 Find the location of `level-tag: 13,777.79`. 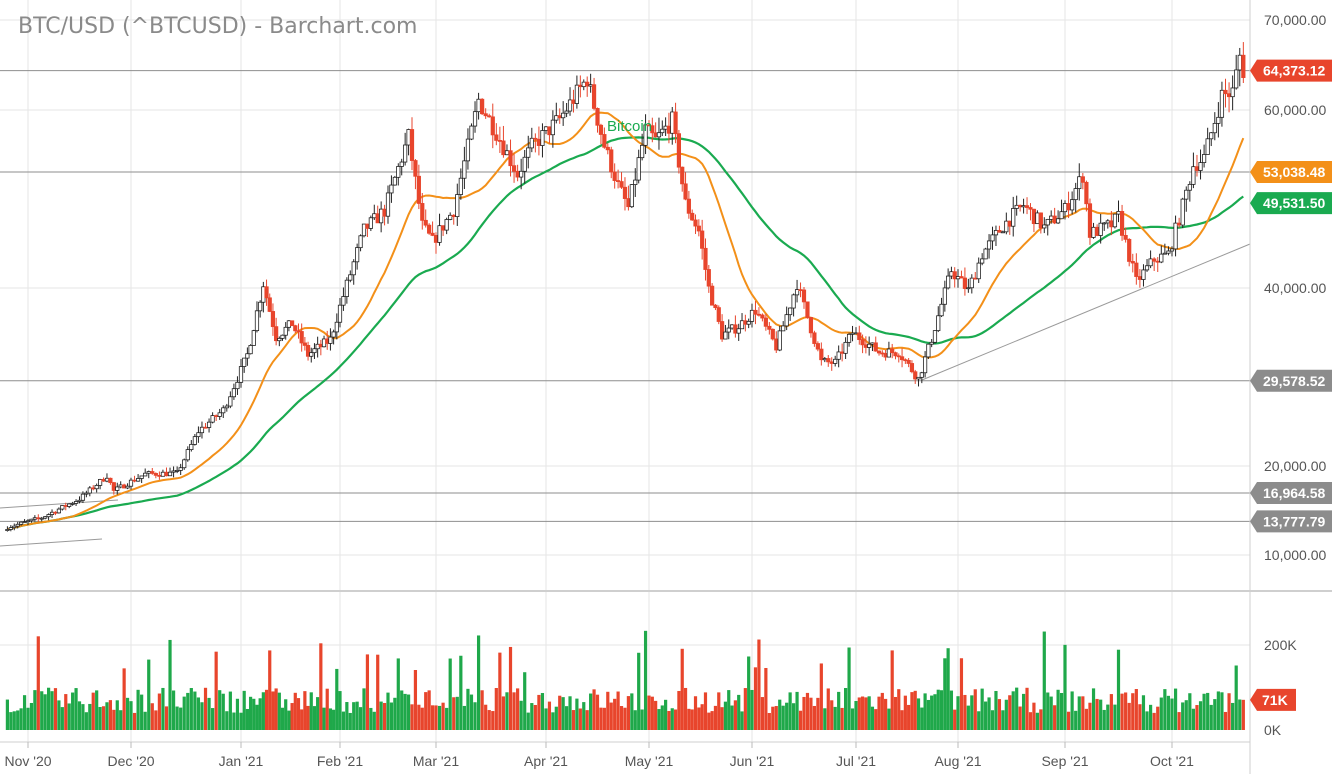

level-tag: 13,777.79 is located at coordinates (1294, 521).